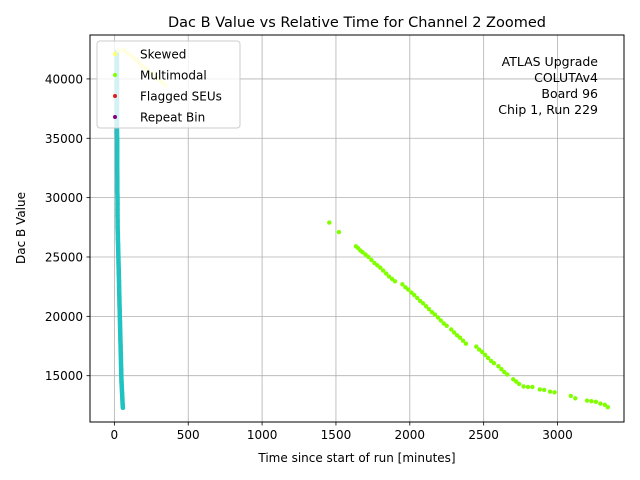 The width and height of the screenshot is (640, 480). What do you see at coordinates (64, 198) in the screenshot?
I see `y-tick-label: 30000` at bounding box center [64, 198].